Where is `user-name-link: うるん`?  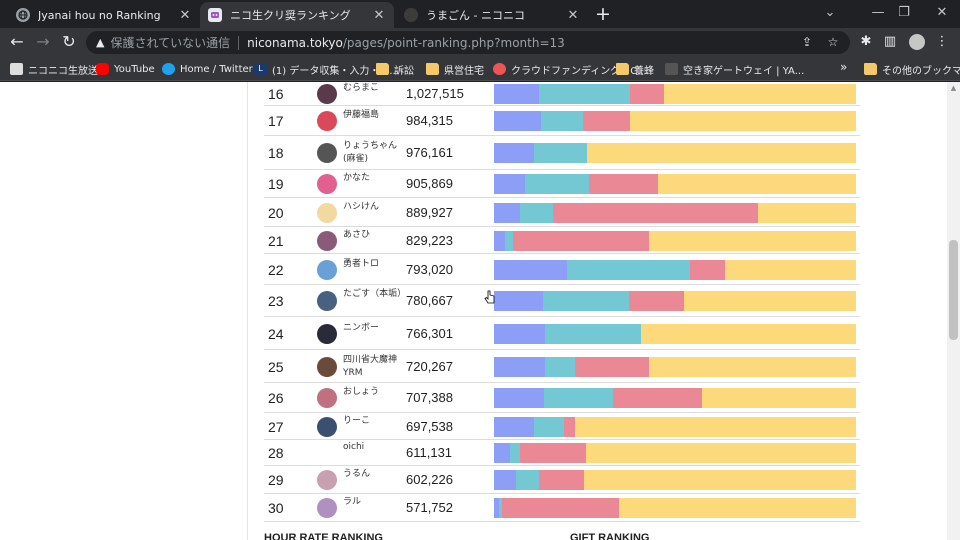
user-name-link: うるん is located at coordinates (357, 474).